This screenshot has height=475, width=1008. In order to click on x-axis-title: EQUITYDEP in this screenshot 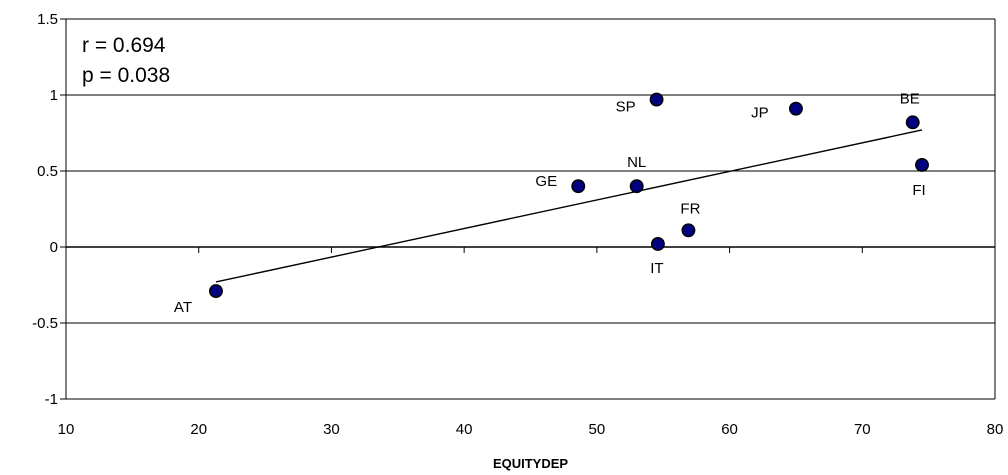, I will do `click(530, 463)`.